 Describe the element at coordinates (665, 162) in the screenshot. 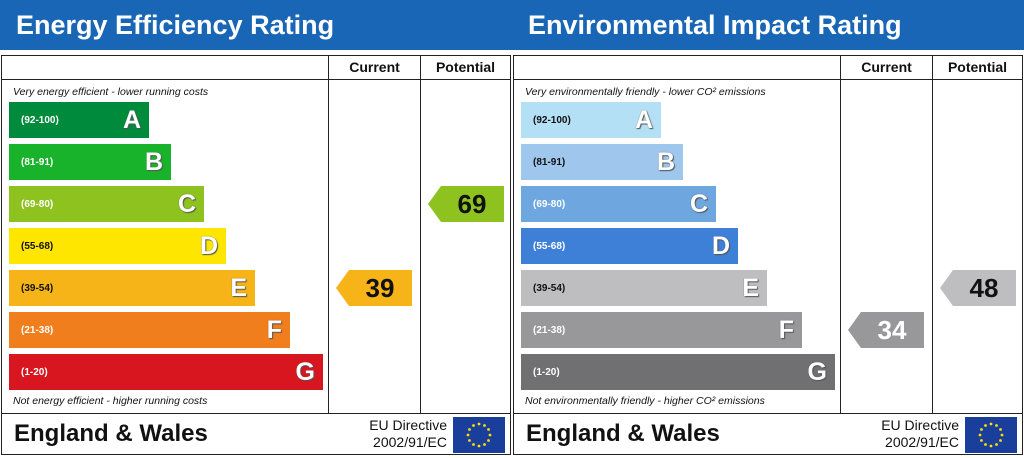

I see `band-letter-label: B` at that location.